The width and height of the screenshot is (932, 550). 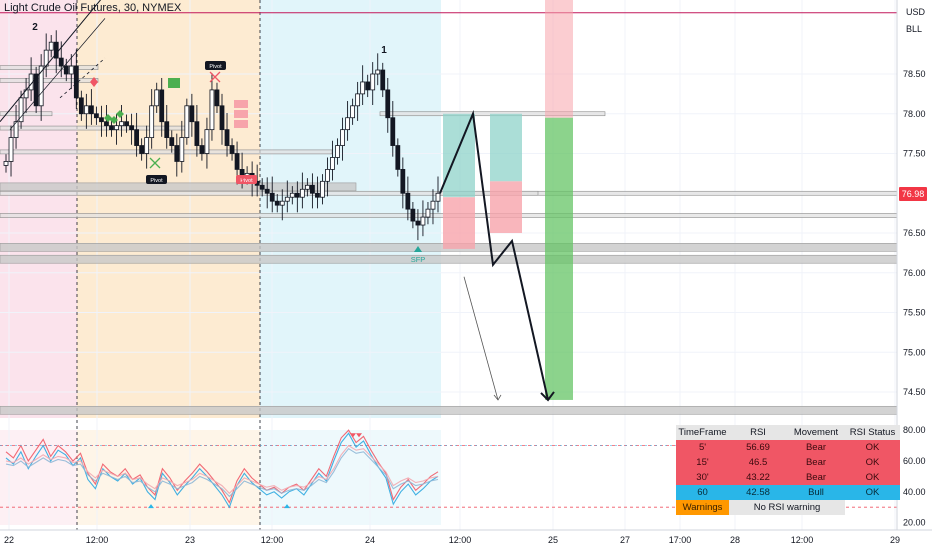 What do you see at coordinates (702, 507) in the screenshot?
I see `warnings-label: Warnings` at bounding box center [702, 507].